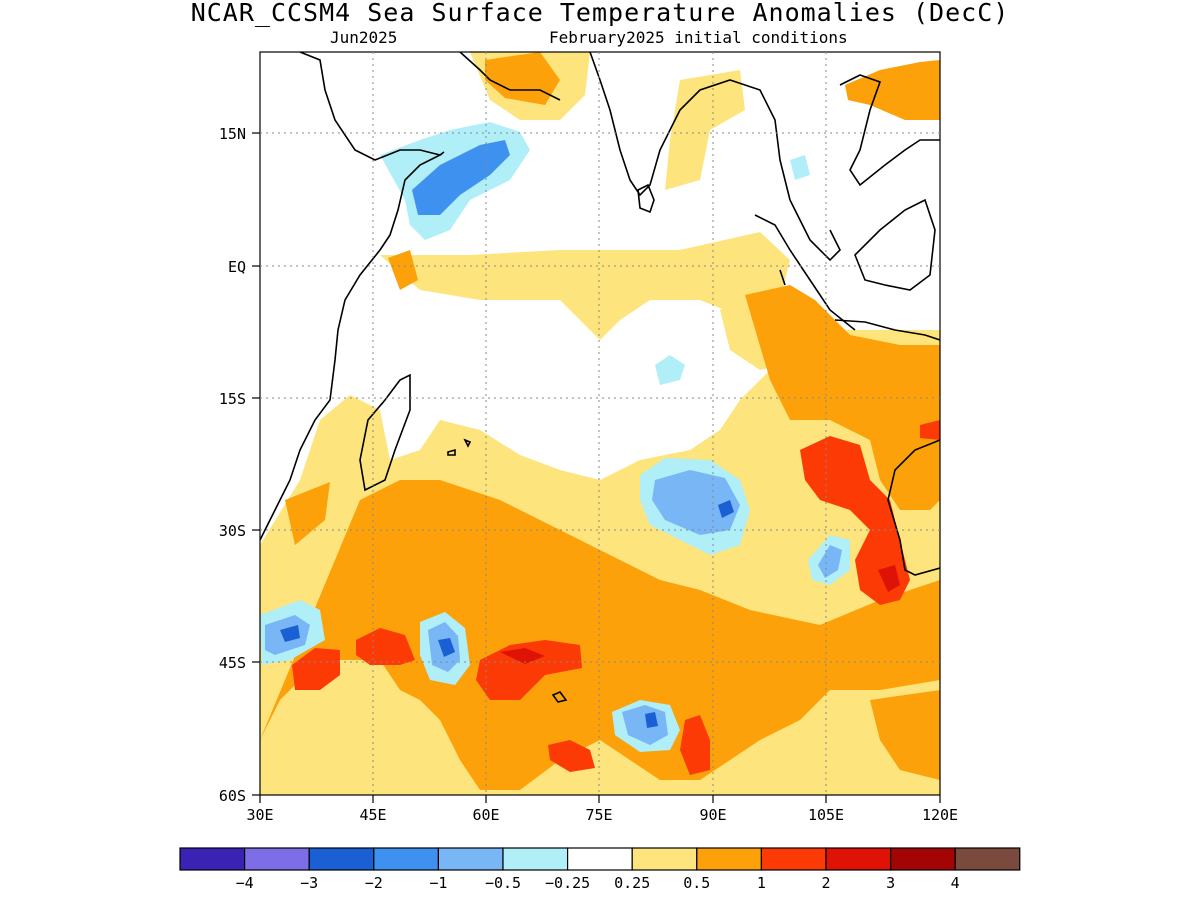 The height and width of the screenshot is (900, 1200). Describe the element at coordinates (503, 883) in the screenshot. I see `colorbar-label-4: −0.5` at that location.